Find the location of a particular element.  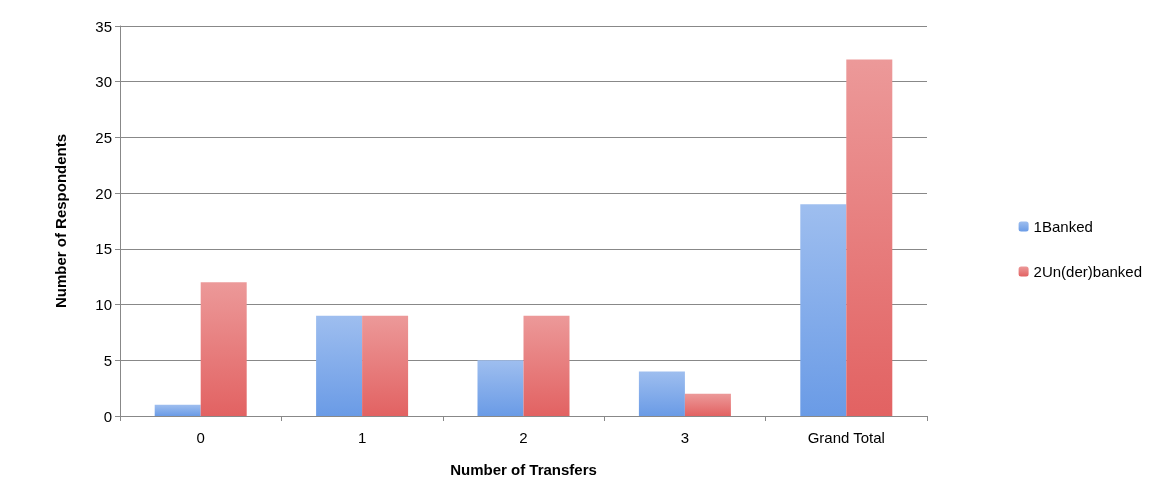

y-axis-title: Number of Respondents is located at coordinates (60, 221).